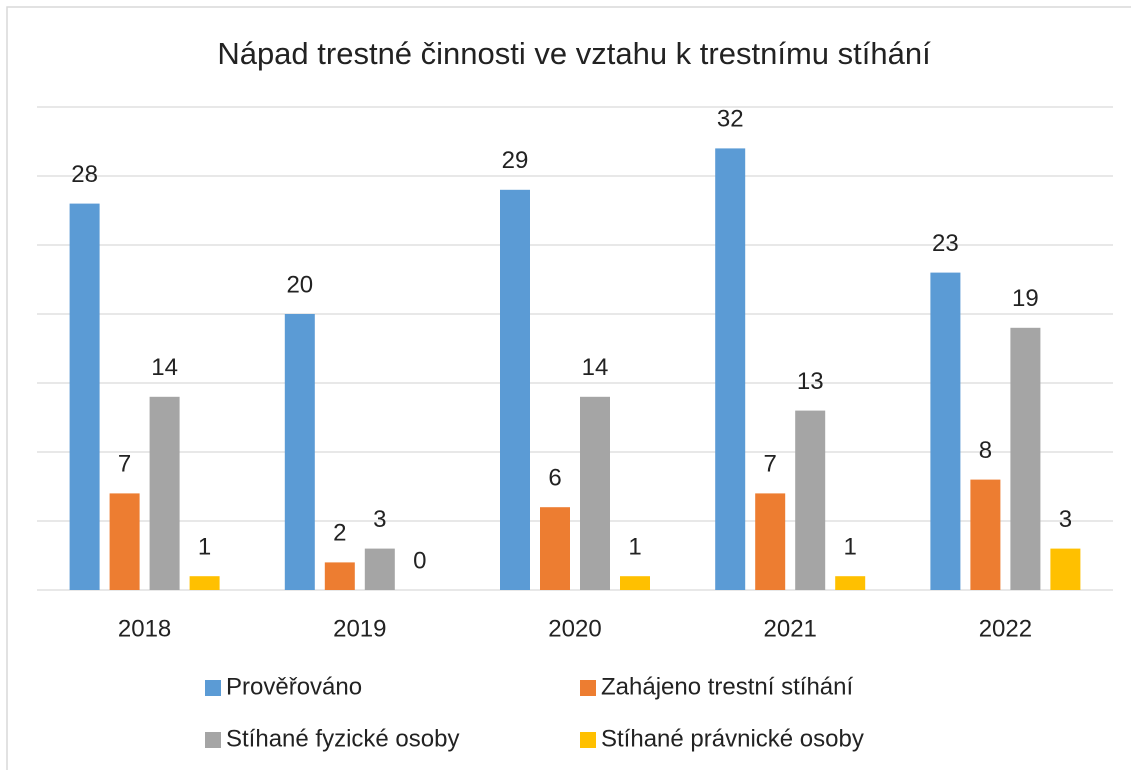  What do you see at coordinates (419, 560) in the screenshot?
I see `data-label: 0` at bounding box center [419, 560].